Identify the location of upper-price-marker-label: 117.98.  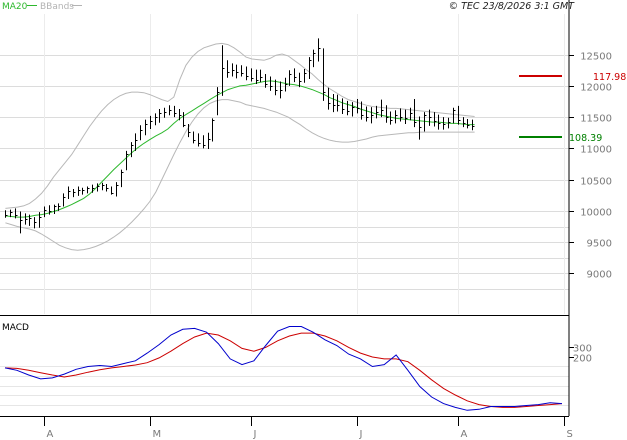
(609, 77).